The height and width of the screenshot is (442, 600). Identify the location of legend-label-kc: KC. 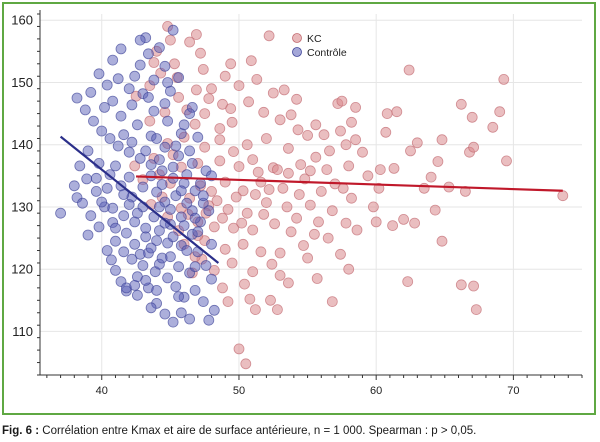
(314, 39).